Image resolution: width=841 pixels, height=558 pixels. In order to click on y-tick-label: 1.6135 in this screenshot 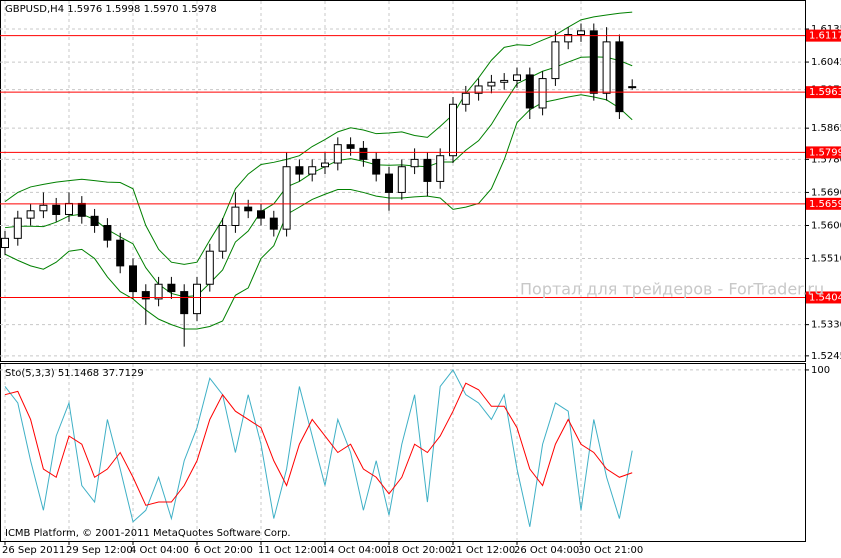, I will do `click(826, 29)`.